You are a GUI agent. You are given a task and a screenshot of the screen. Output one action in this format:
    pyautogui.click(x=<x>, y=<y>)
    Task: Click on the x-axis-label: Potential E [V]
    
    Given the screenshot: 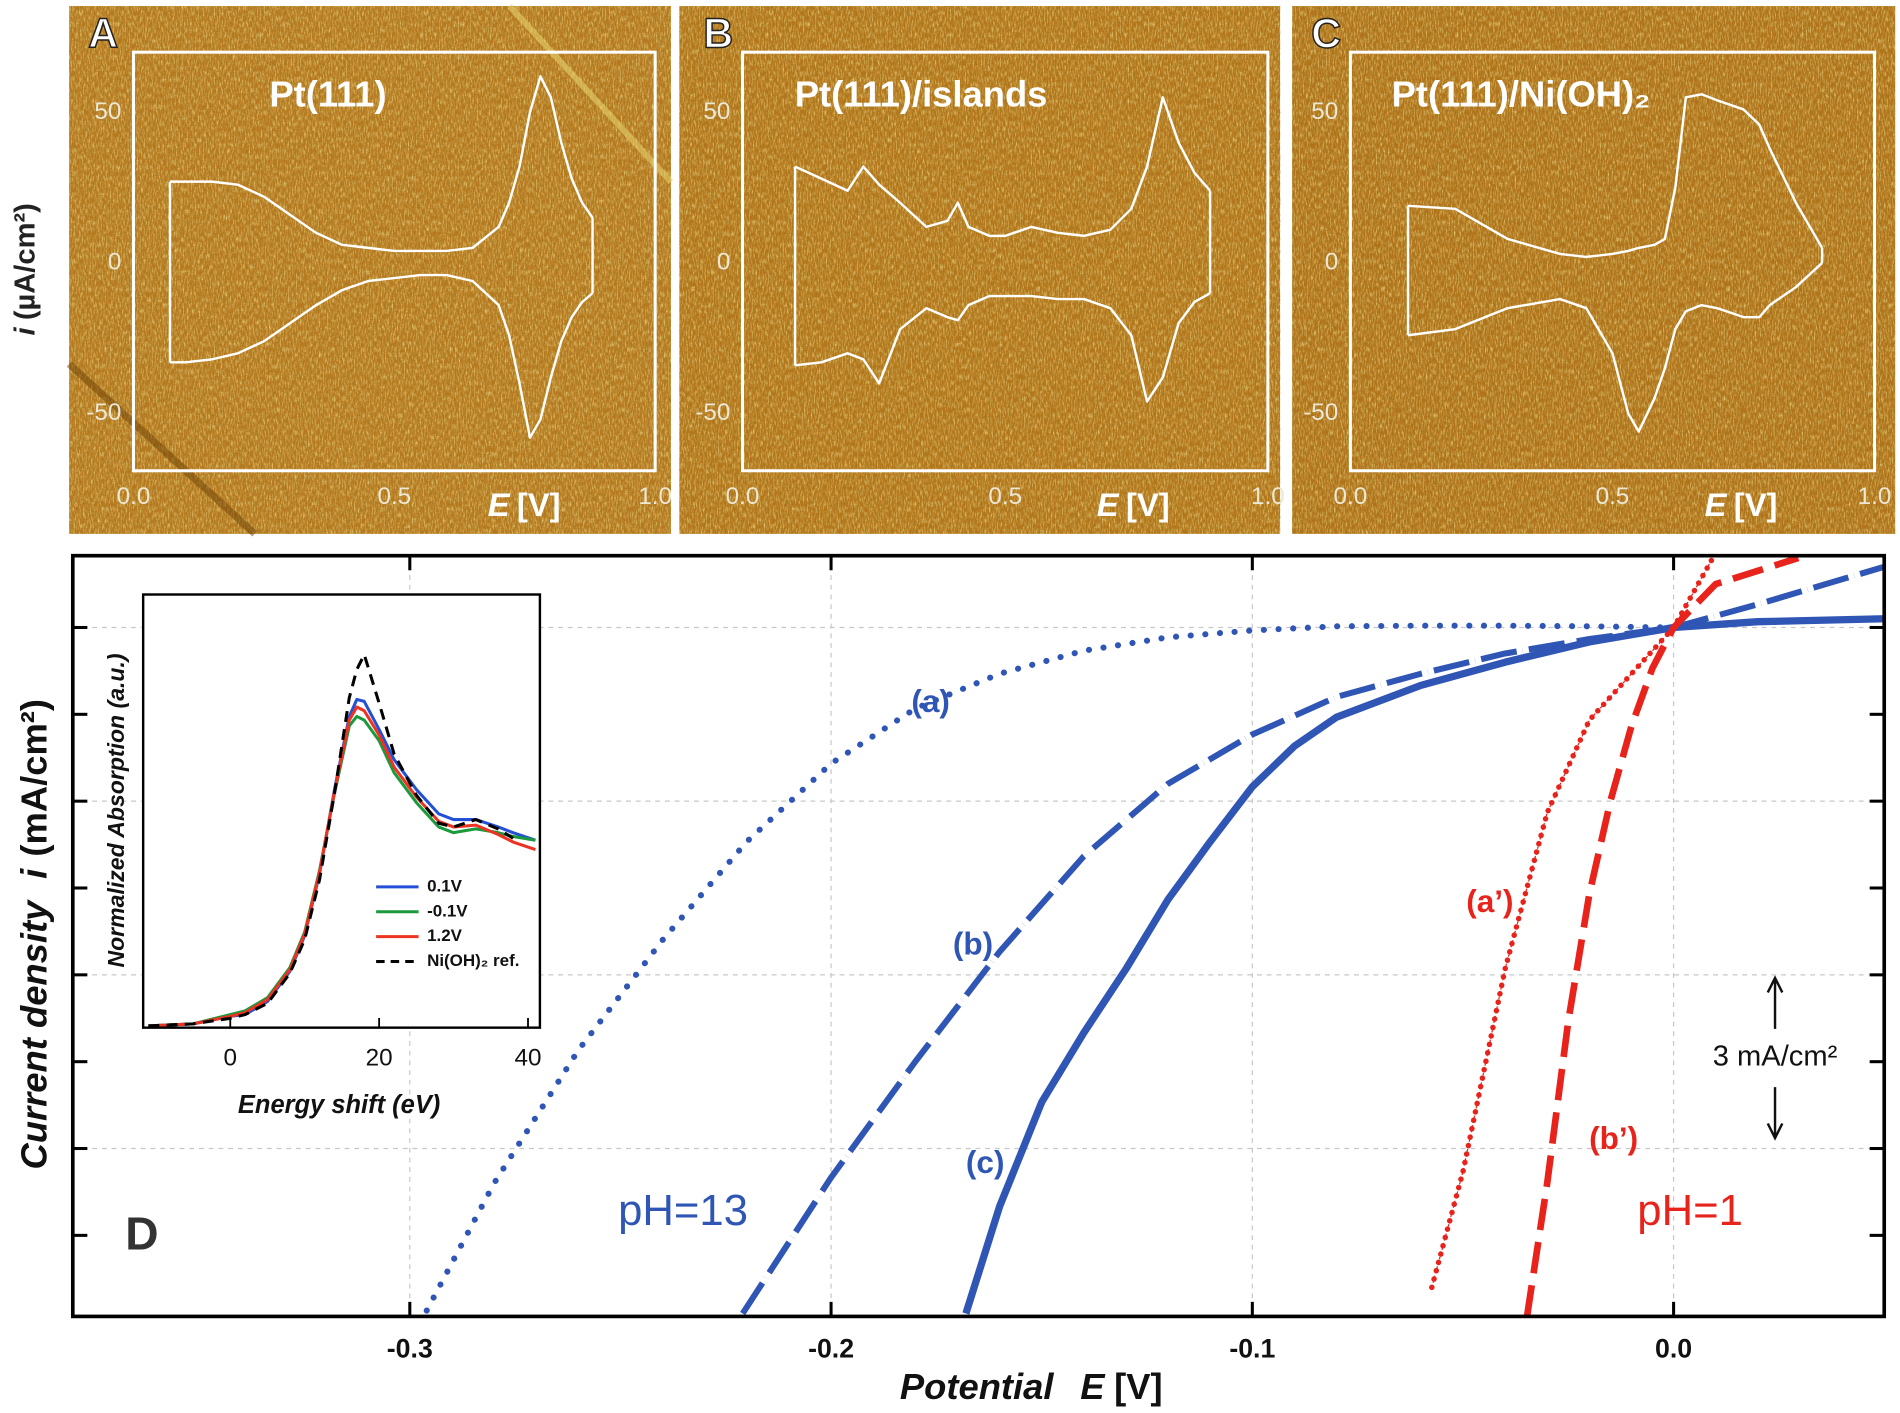 What is the action you would take?
    pyautogui.click(x=1031, y=1386)
    